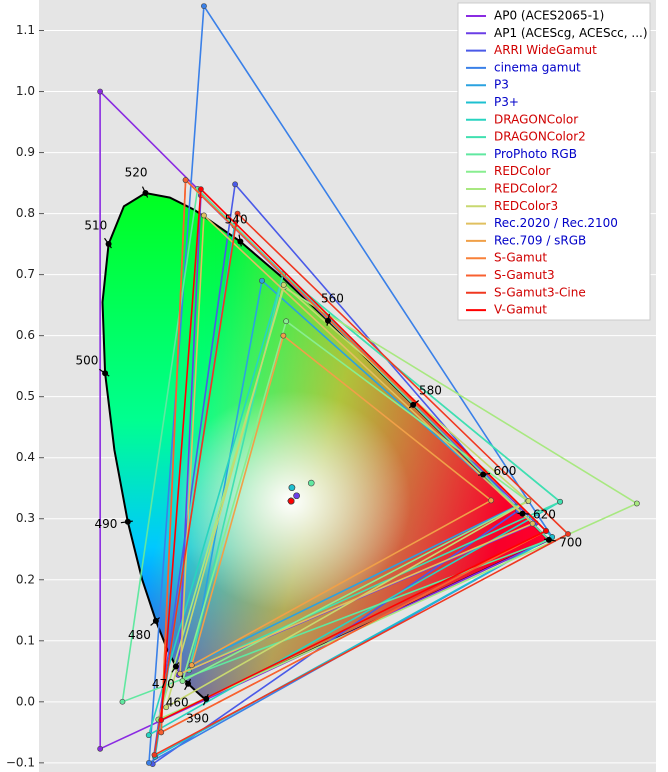 The width and height of the screenshot is (668, 772). I want to click on legend-label: Rec.2020 / Rec.2100, so click(556, 223).